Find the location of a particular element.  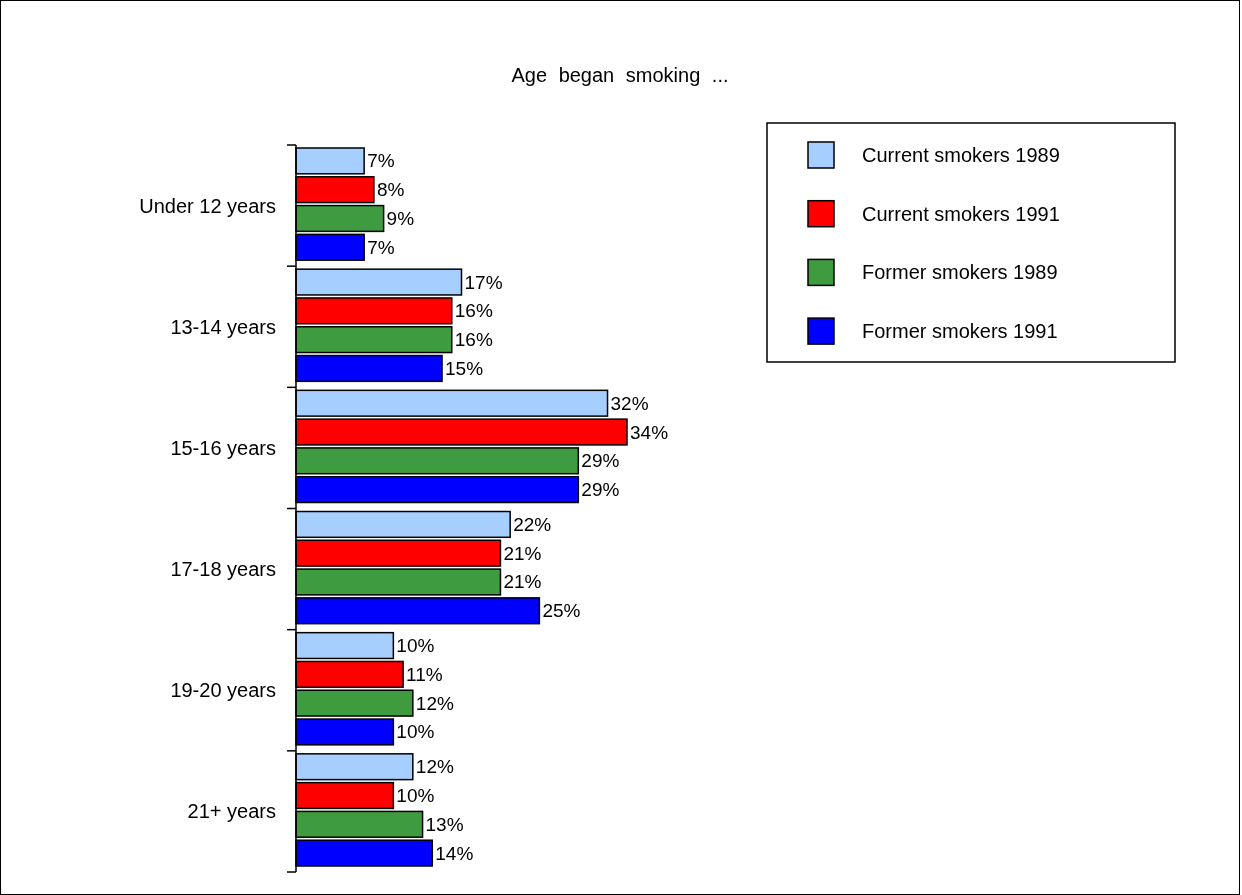

data-label: 11% is located at coordinates (424, 674).